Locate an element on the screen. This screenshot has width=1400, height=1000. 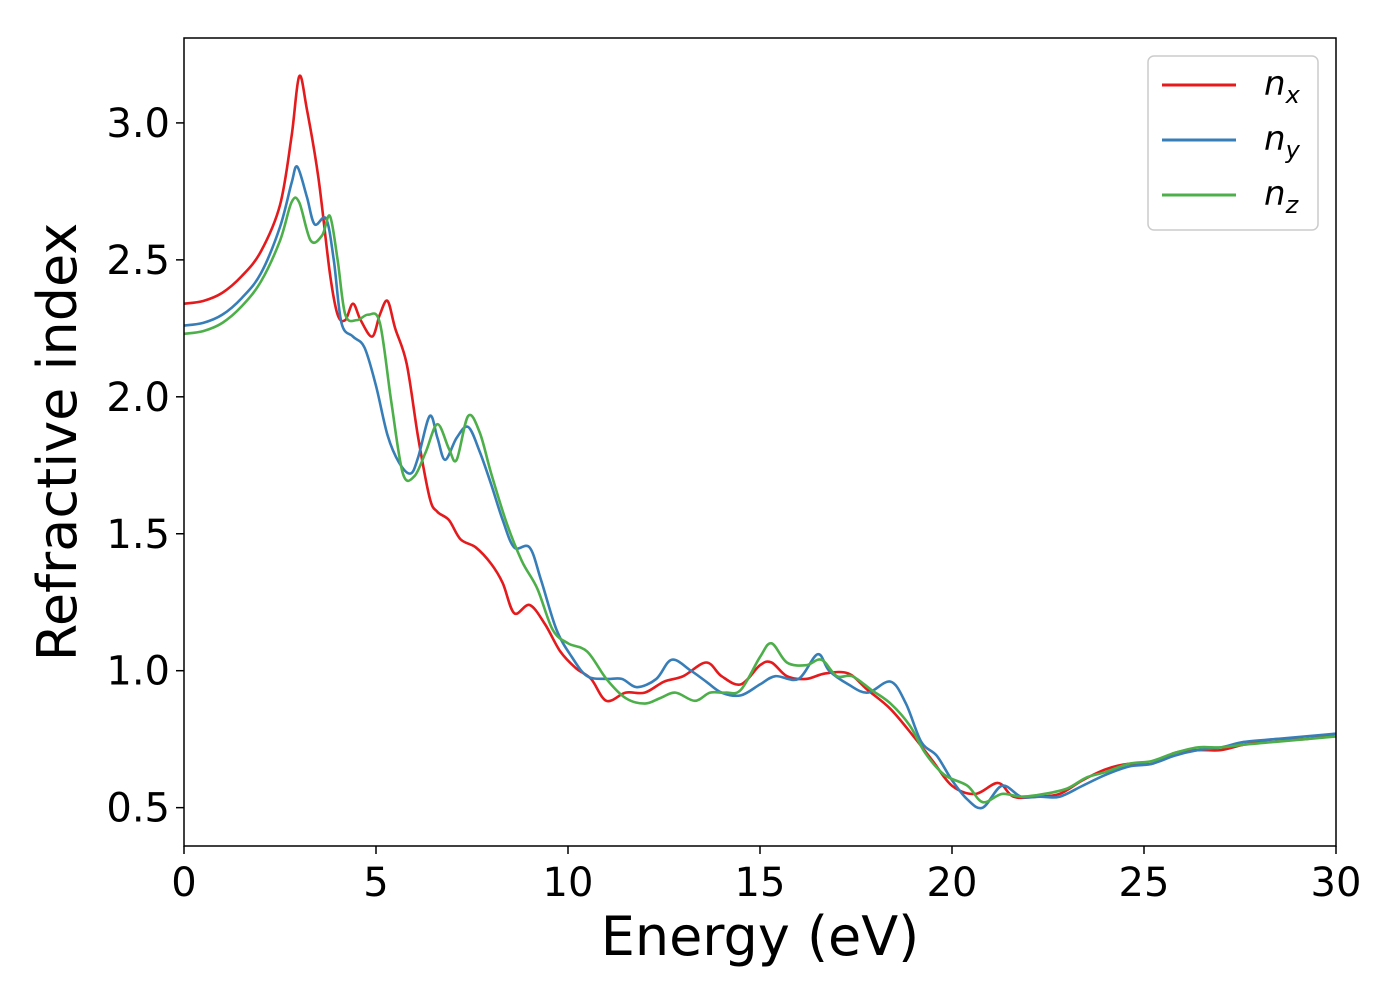
y-tick-label: 0.5 is located at coordinates (138, 809).